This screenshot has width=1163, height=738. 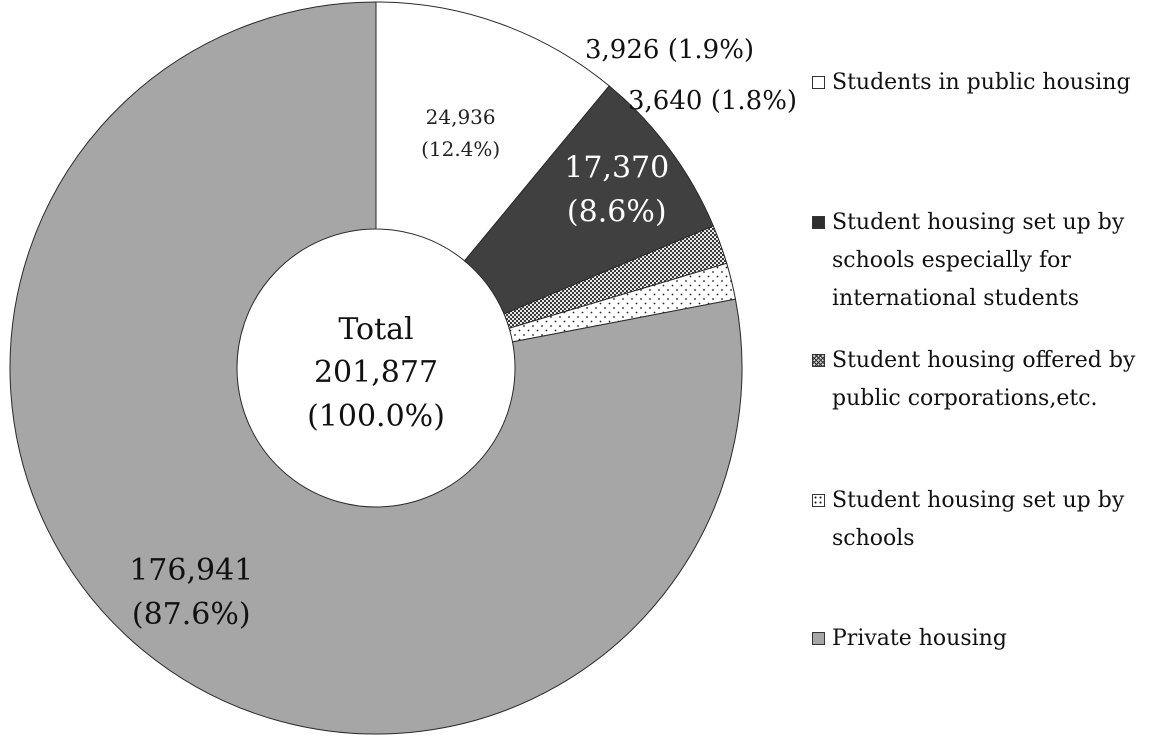 I want to click on legend-item-public-housing: Students in public housing, so click(x=984, y=83).